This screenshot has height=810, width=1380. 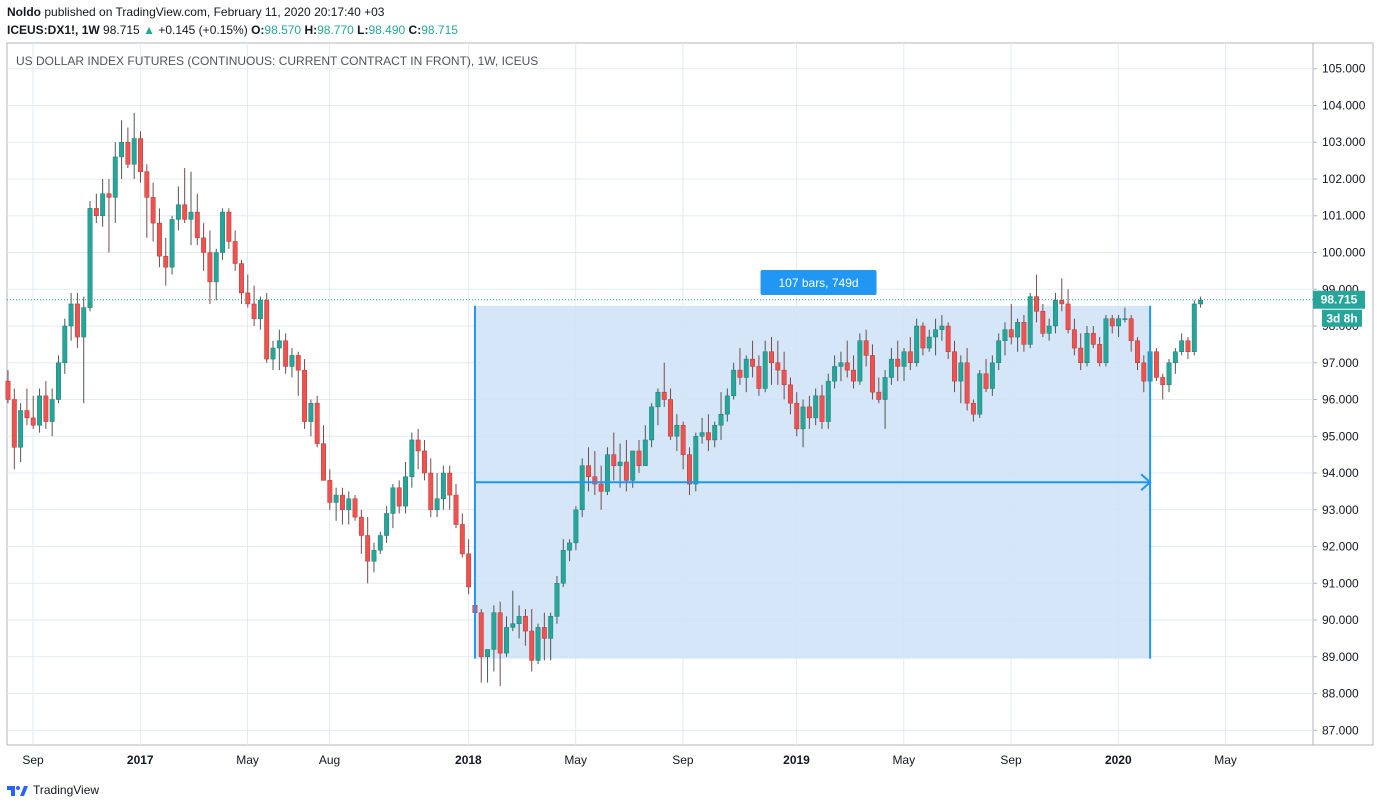 What do you see at coordinates (1339, 299) in the screenshot?
I see `last-price-badge` at bounding box center [1339, 299].